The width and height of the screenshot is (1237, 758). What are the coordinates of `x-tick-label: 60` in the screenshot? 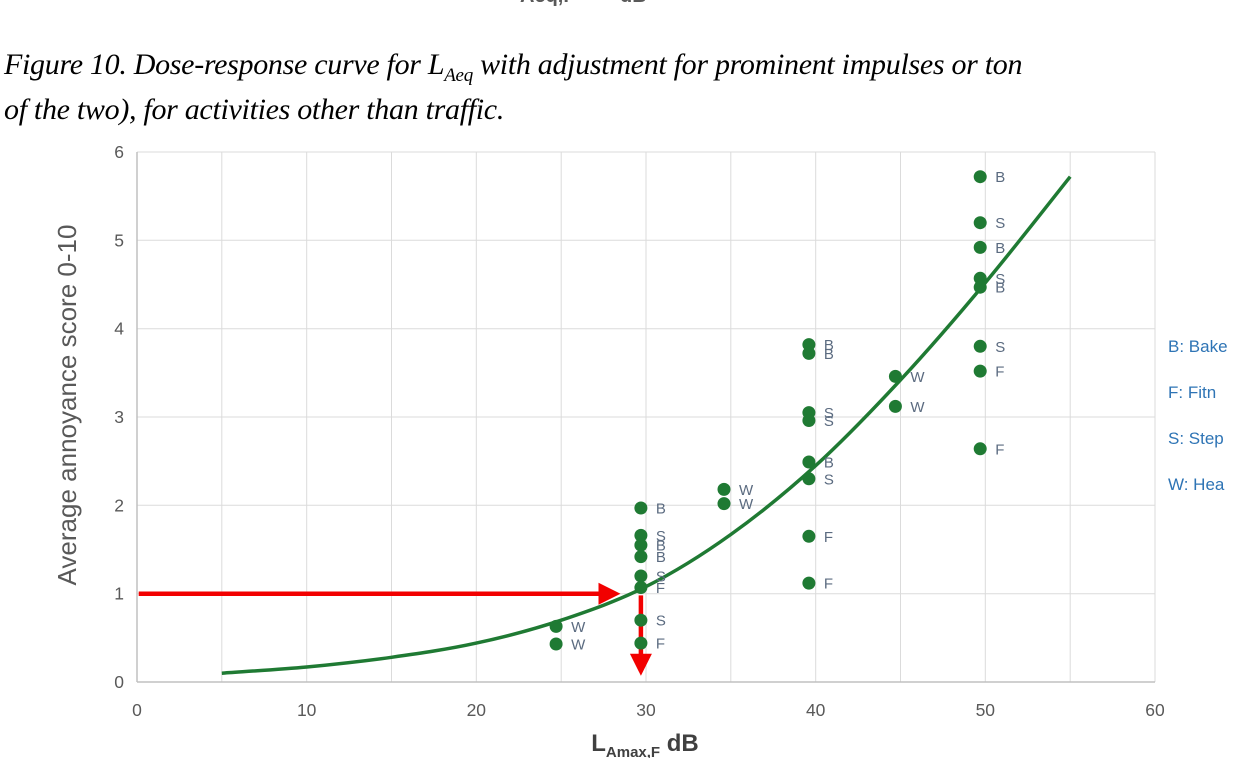 It's located at (1155, 710).